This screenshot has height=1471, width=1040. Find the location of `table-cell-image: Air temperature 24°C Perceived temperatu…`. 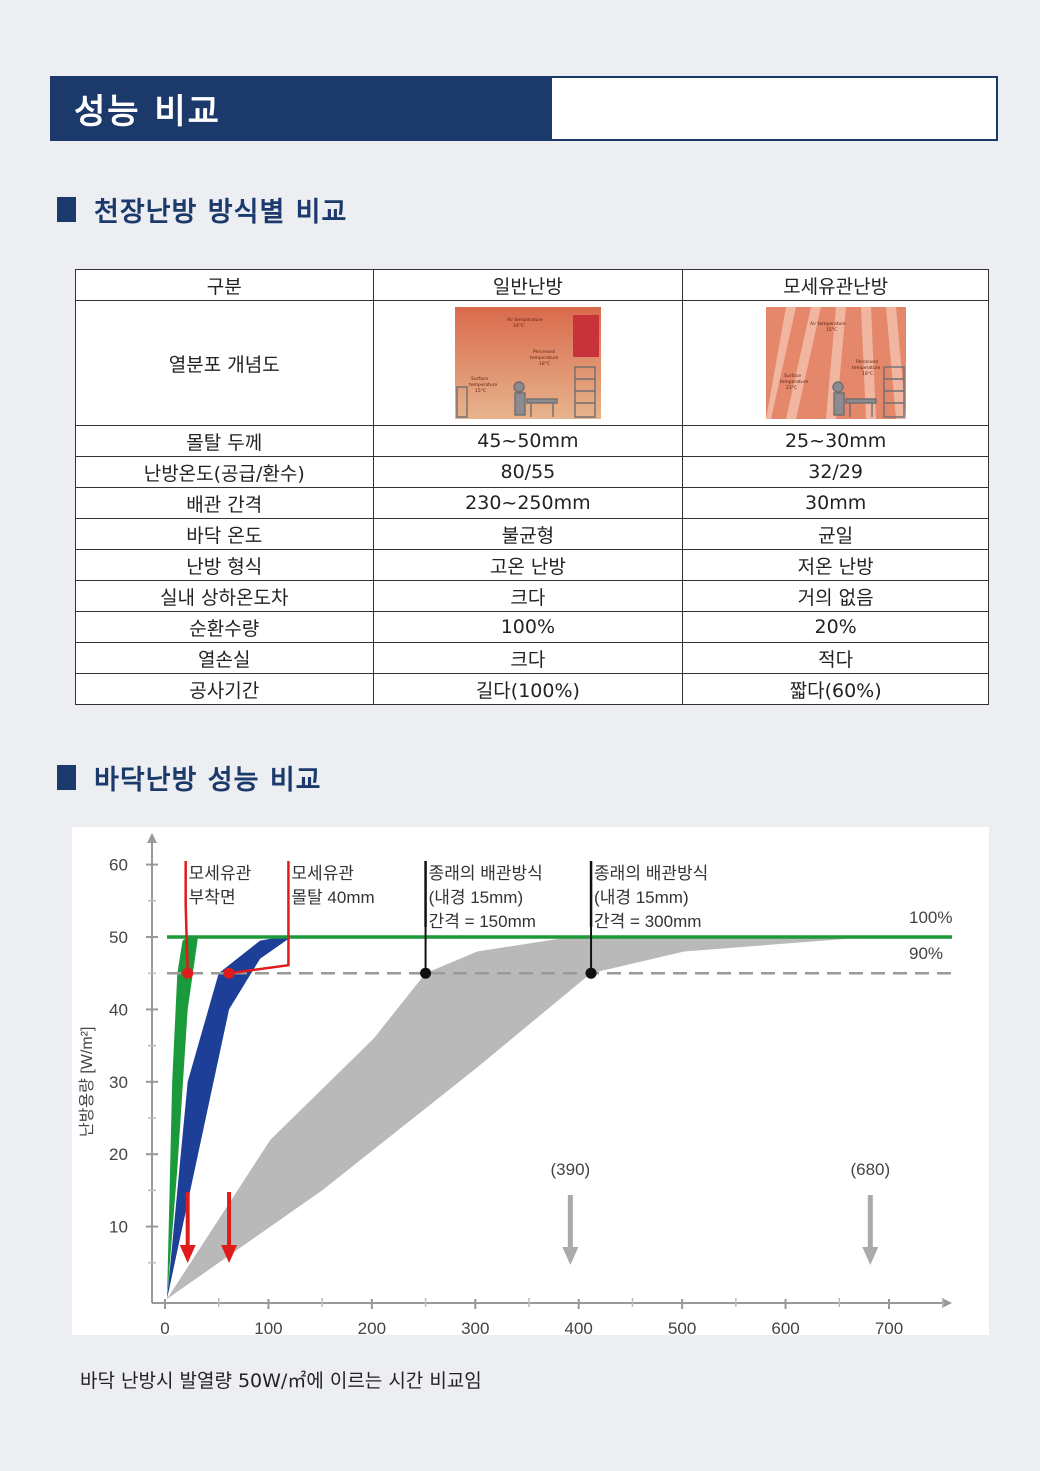

table-cell-image: Air temperature 24°C Perceived temperatu… is located at coordinates (528, 363).